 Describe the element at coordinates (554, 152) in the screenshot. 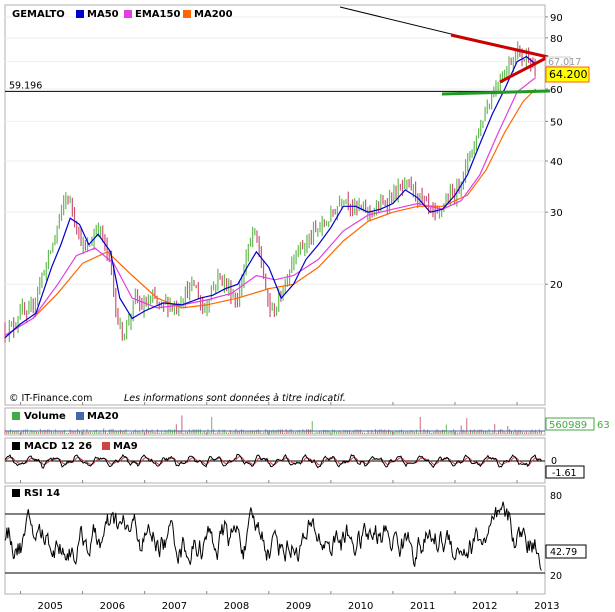

I see `price-y-ticks: 9080706050403020` at that location.